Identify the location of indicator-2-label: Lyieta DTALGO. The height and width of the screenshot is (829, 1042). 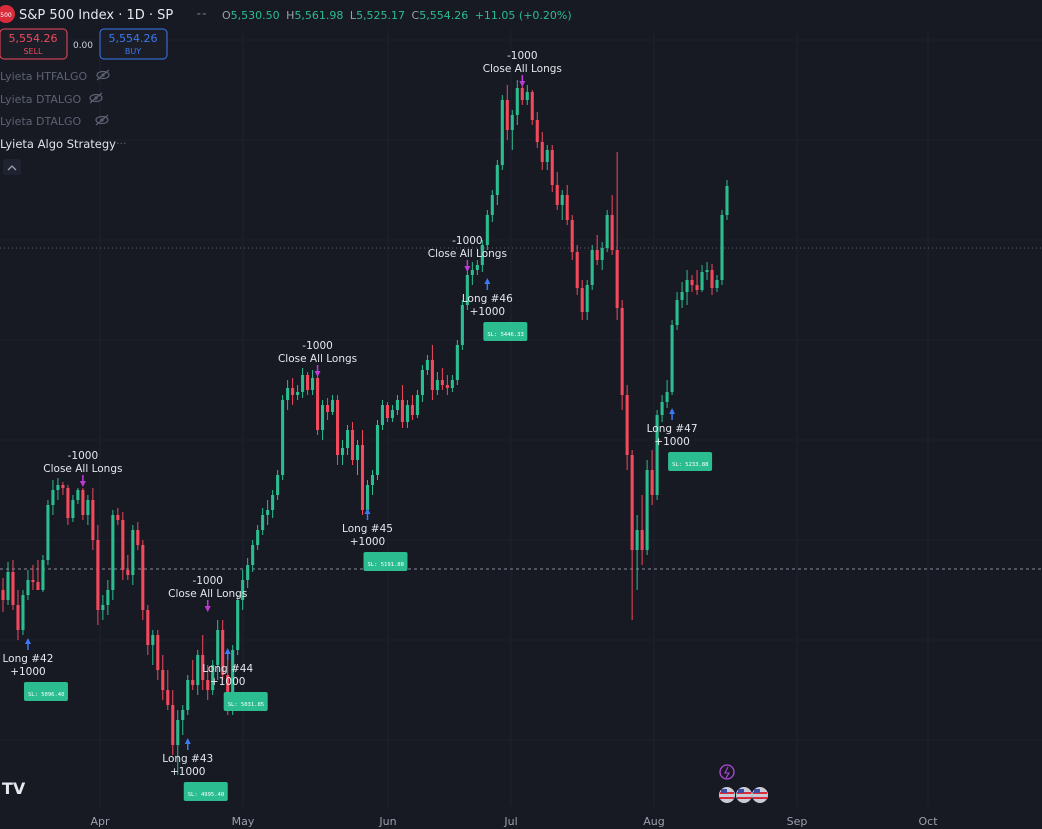
(41, 99).